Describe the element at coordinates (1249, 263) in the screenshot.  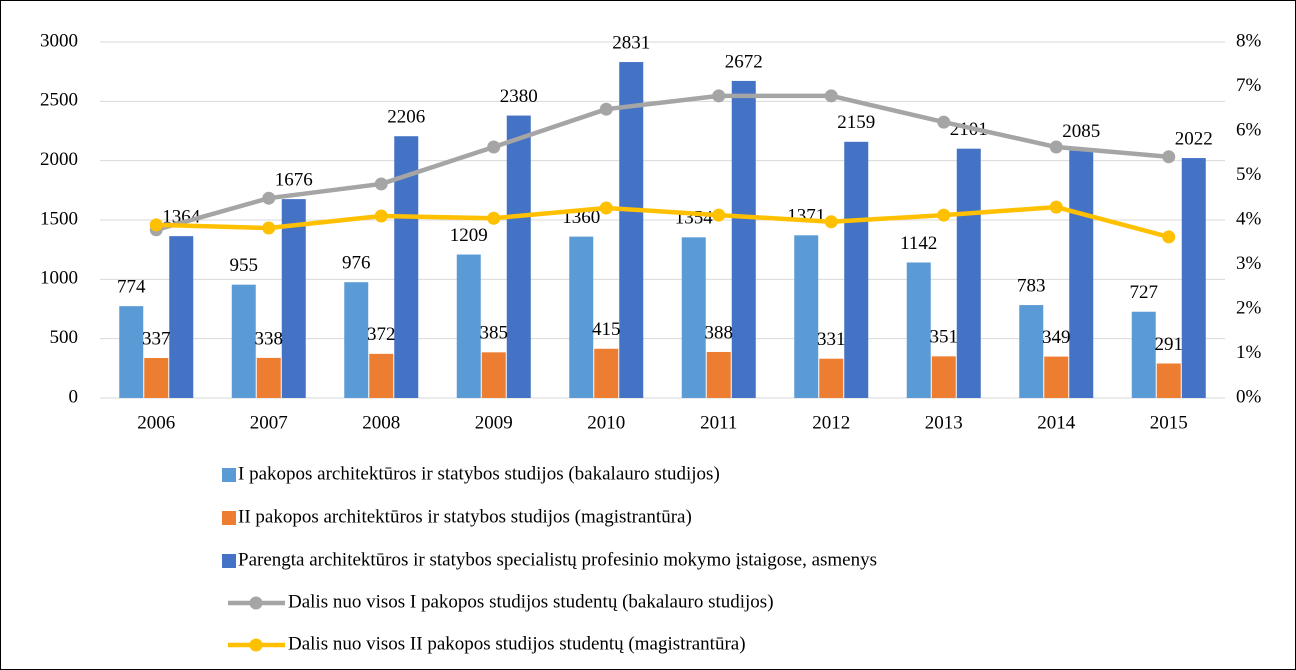
I see `y2-tick-label: 3%` at that location.